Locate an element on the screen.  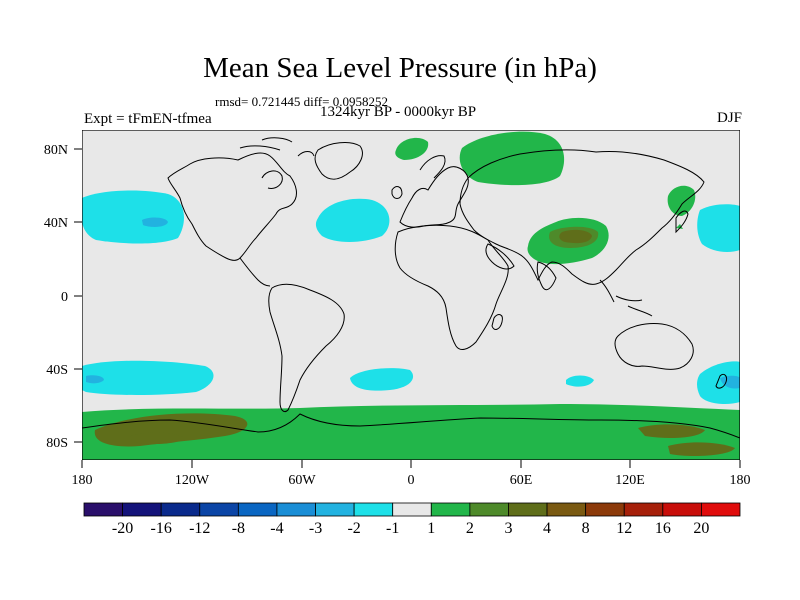
coast-hudson-bay is located at coordinates (272, 179).